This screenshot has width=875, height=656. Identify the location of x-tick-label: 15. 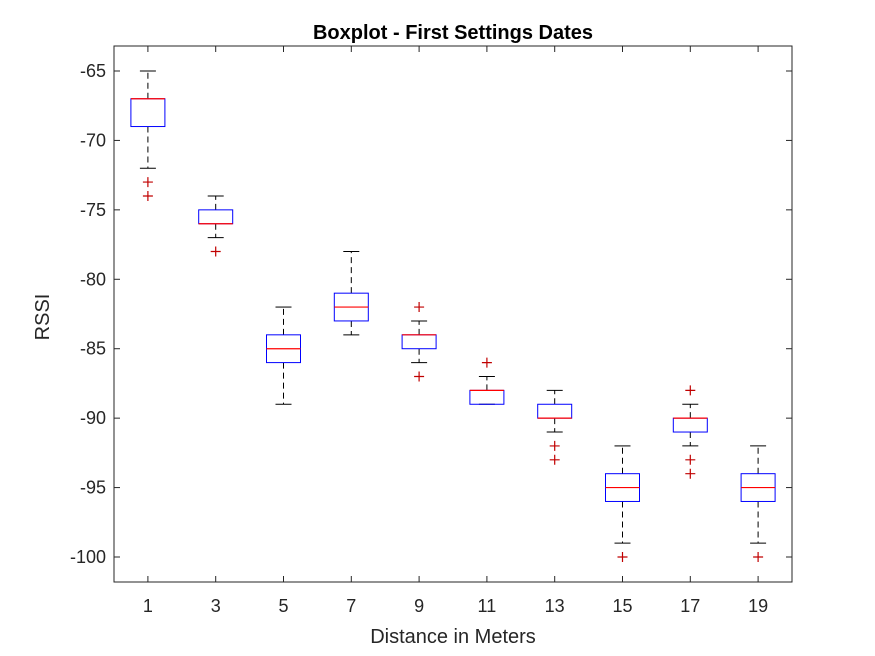
(622, 606).